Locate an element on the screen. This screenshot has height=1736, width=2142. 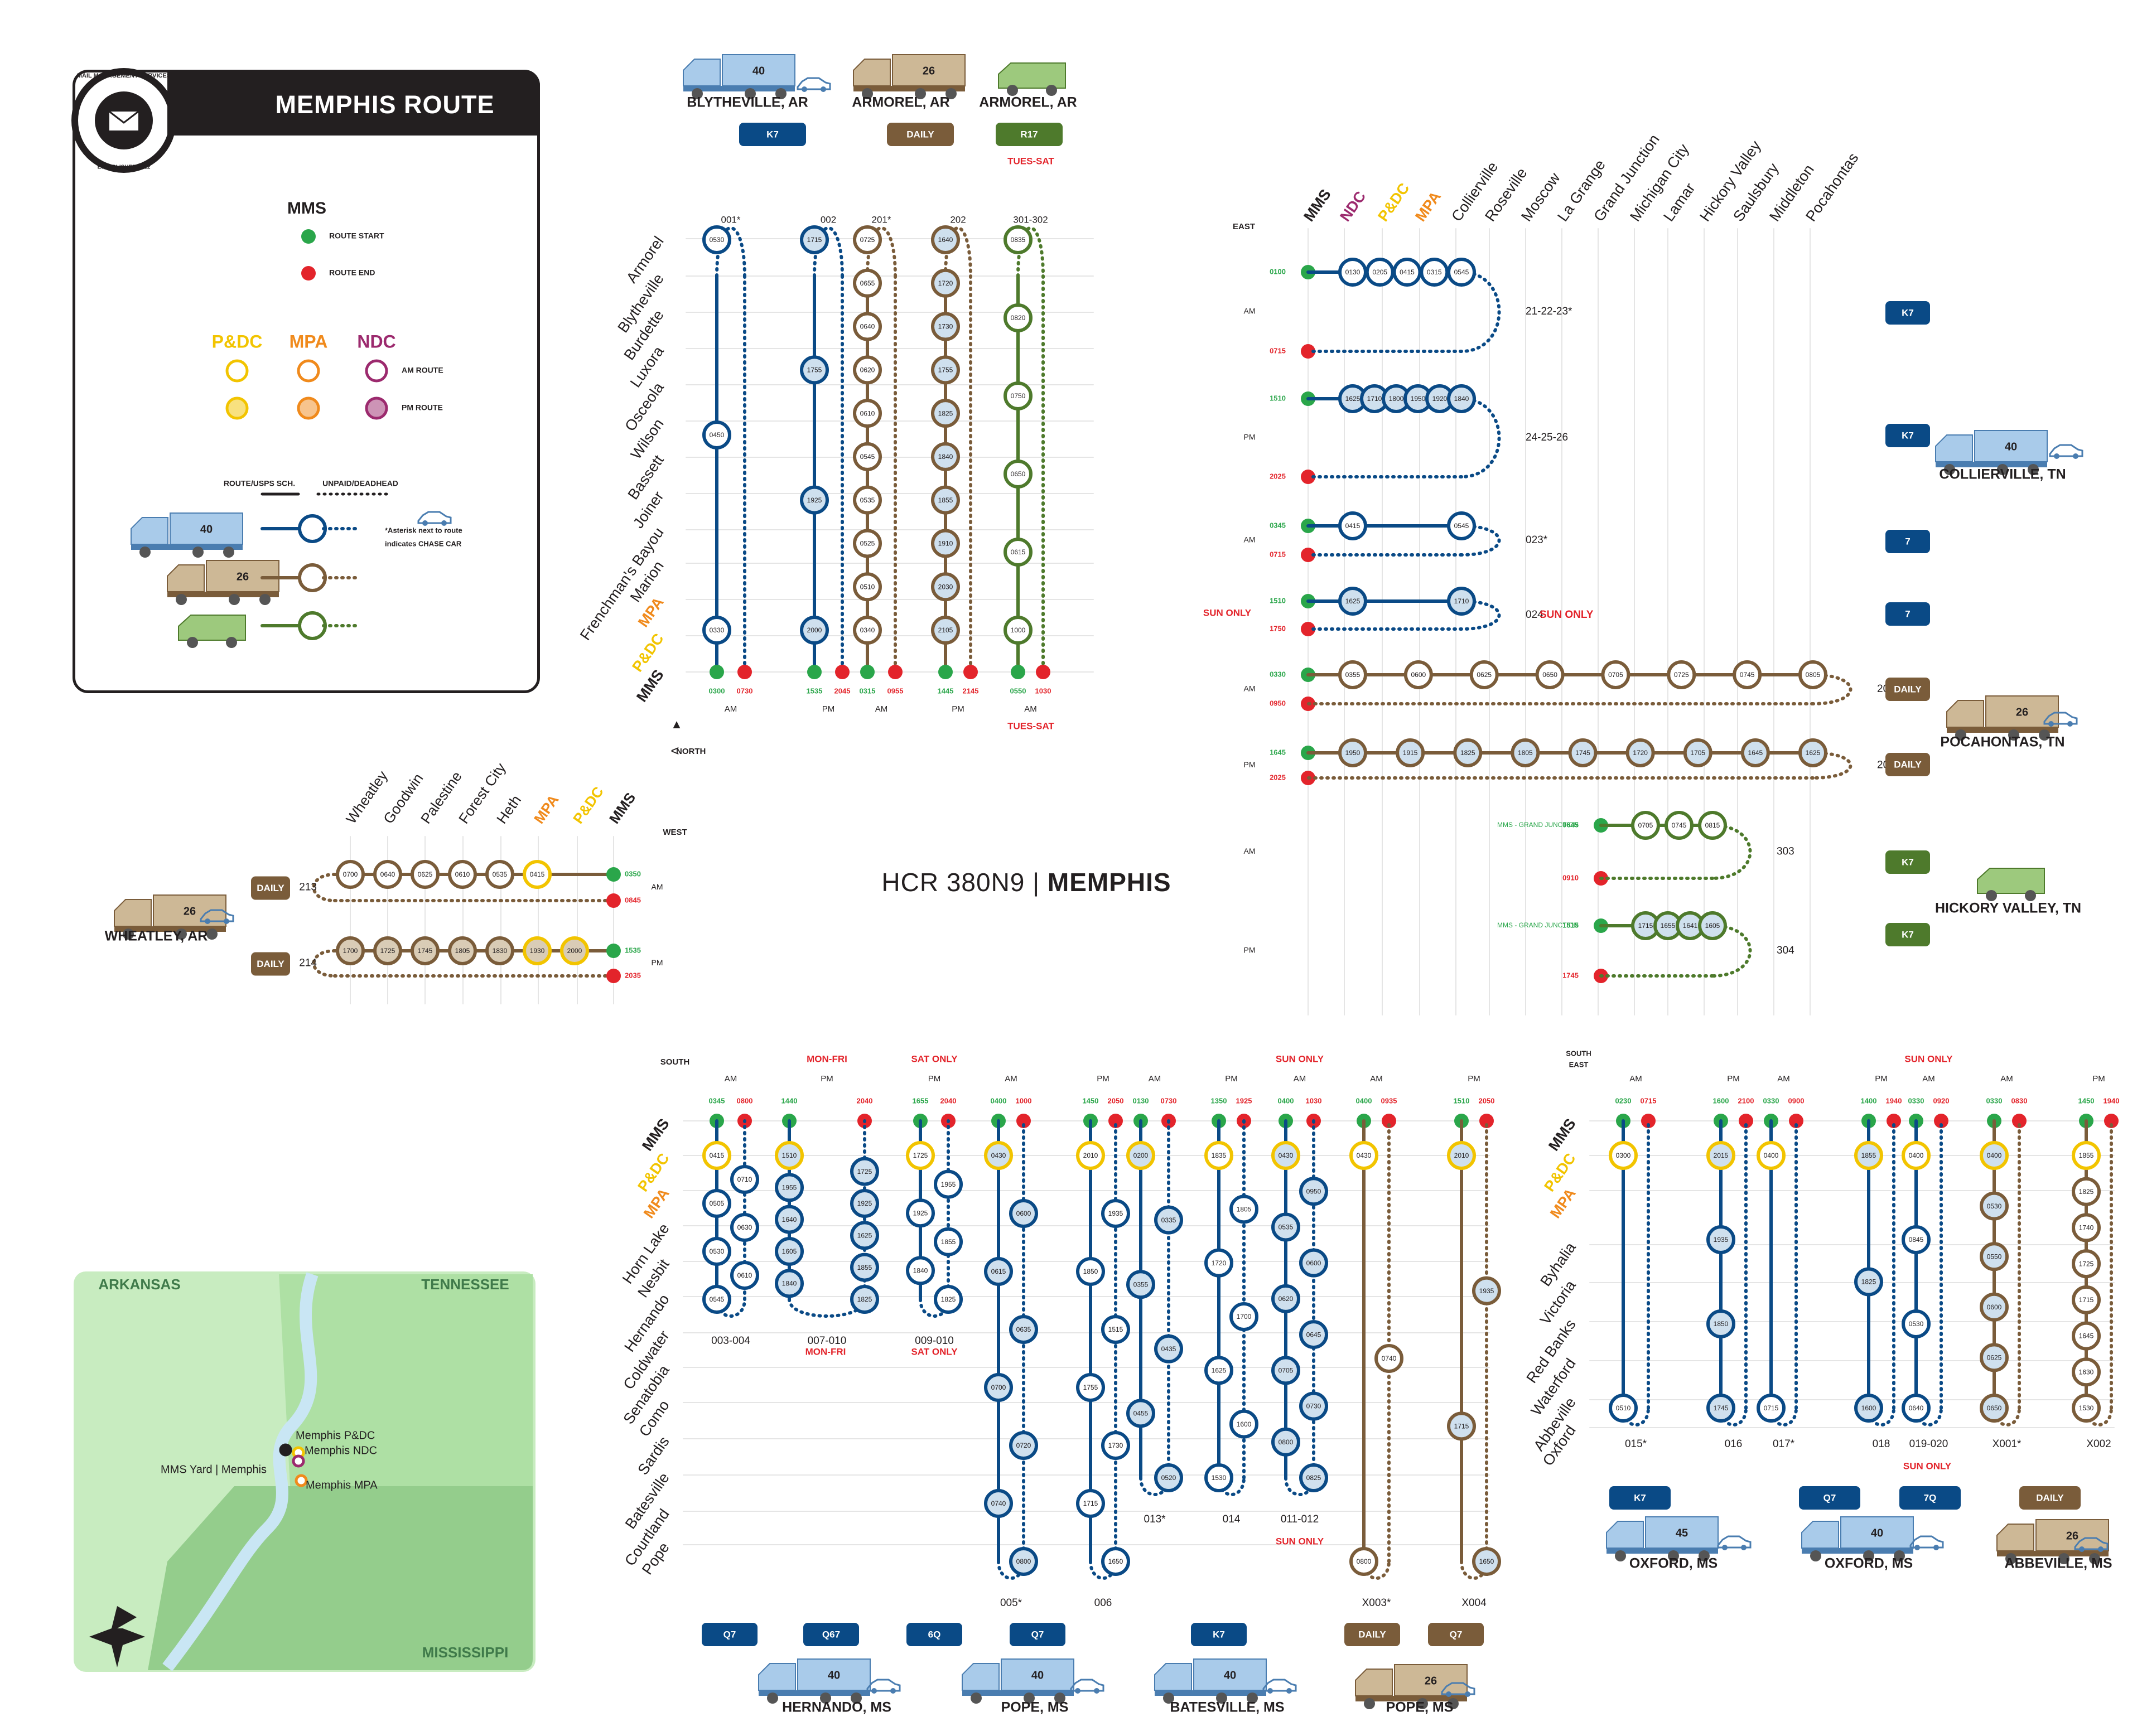
shift-label: PM is located at coordinates (2098, 1079).